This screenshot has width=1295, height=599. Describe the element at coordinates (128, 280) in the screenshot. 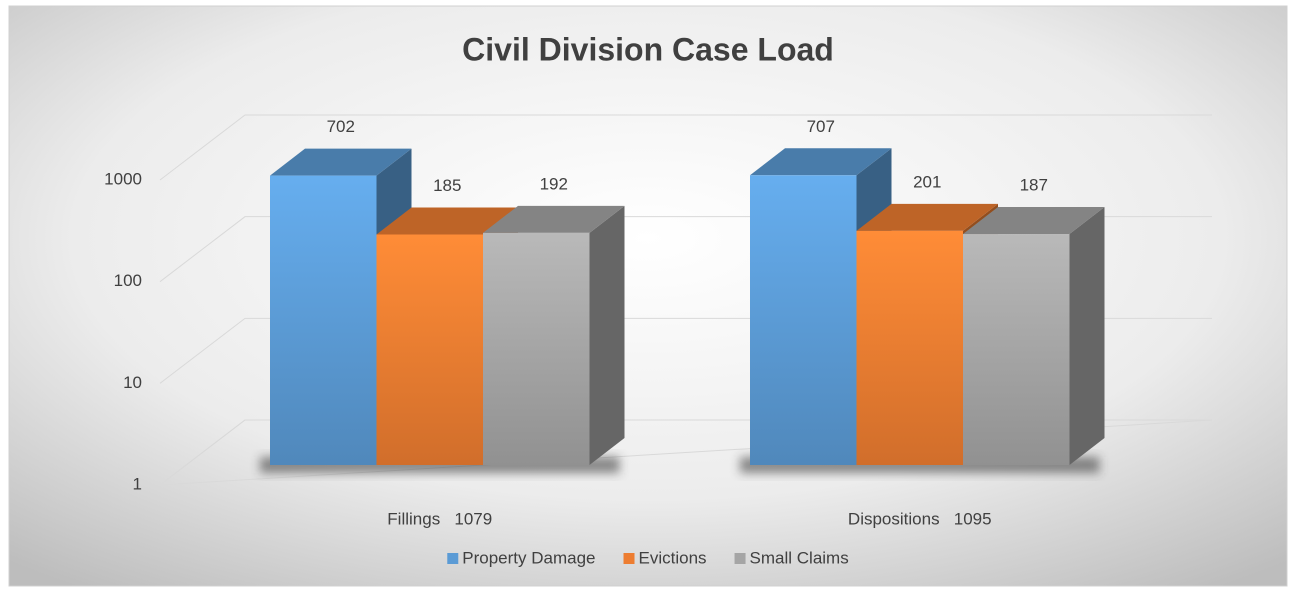

I see `y-tick-label: 100` at that location.